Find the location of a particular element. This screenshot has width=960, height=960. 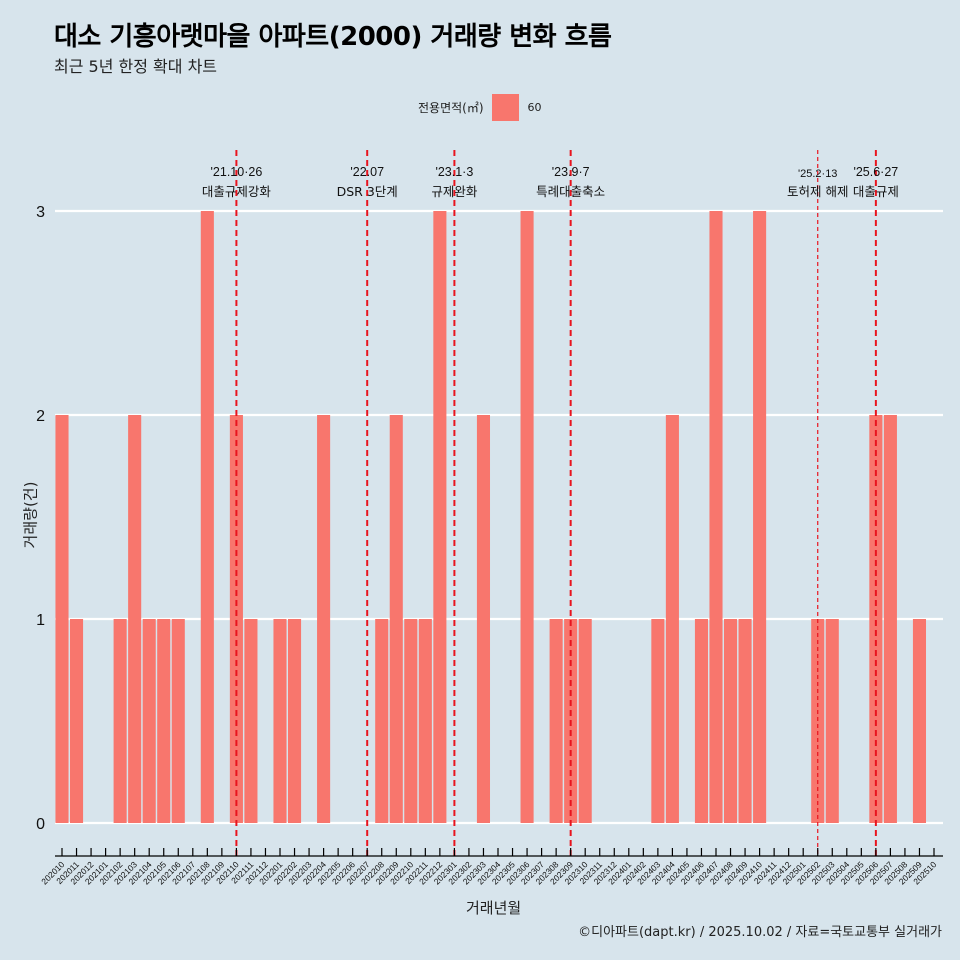

event-date-label: '21.10·26 is located at coordinates (237, 172).